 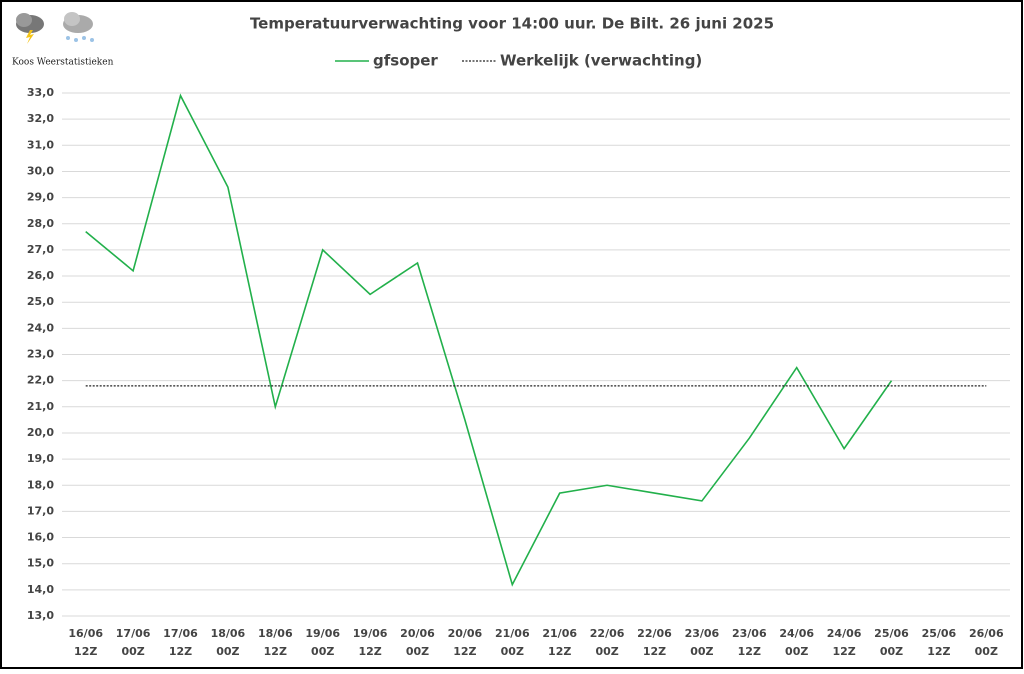 What do you see at coordinates (601, 61) in the screenshot?
I see `legend-label: Werkelijk (verwachting)` at bounding box center [601, 61].